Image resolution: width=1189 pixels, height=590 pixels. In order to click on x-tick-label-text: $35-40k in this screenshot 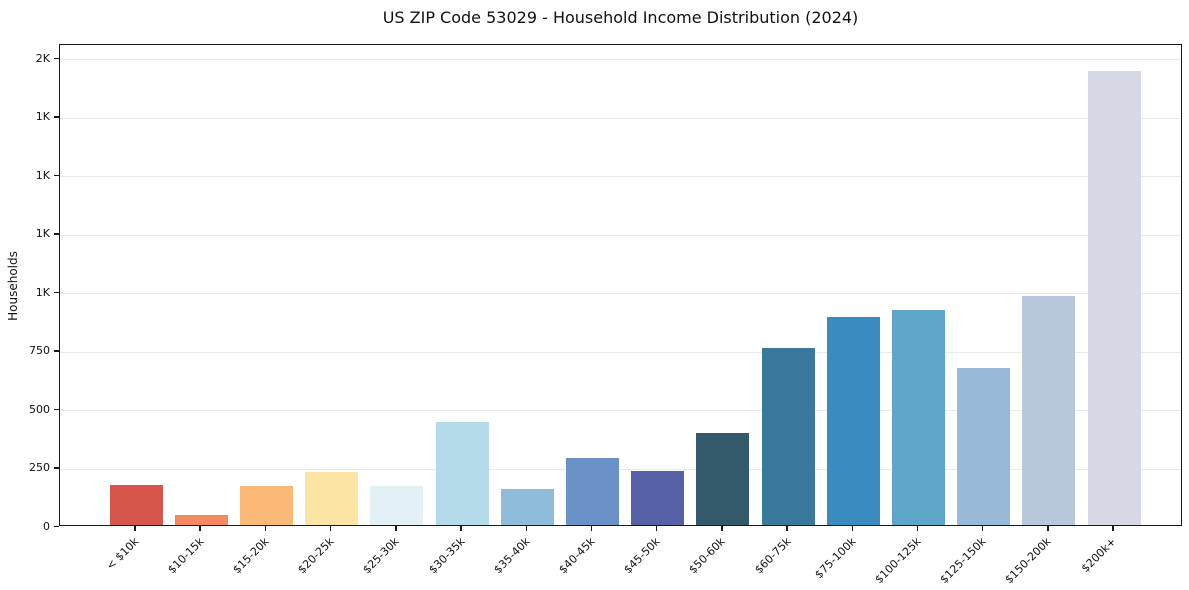, I will do `click(512, 556)`.